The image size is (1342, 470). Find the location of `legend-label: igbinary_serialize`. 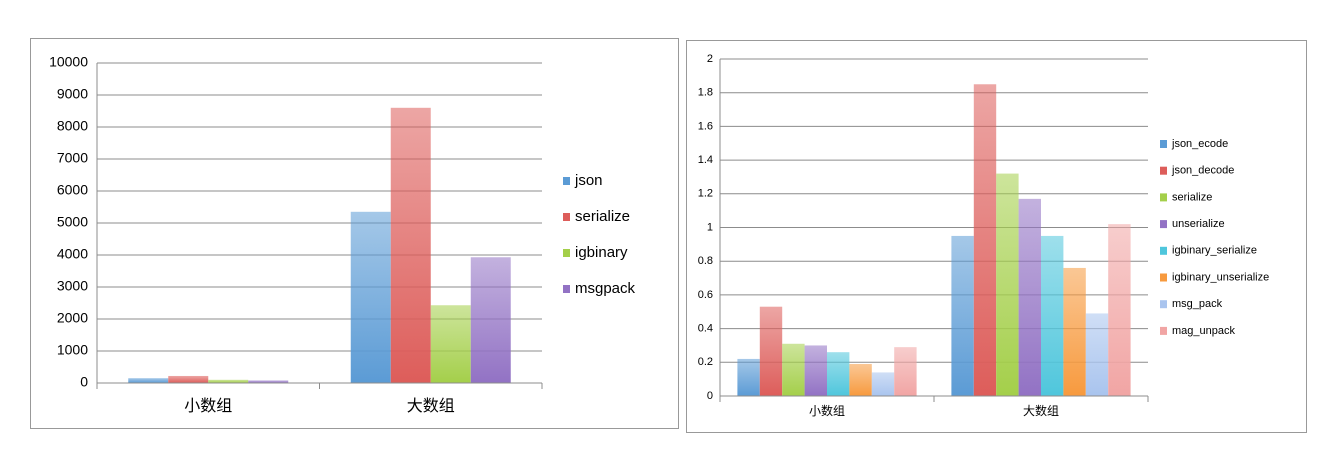

legend-label: igbinary_serialize is located at coordinates (1214, 251).